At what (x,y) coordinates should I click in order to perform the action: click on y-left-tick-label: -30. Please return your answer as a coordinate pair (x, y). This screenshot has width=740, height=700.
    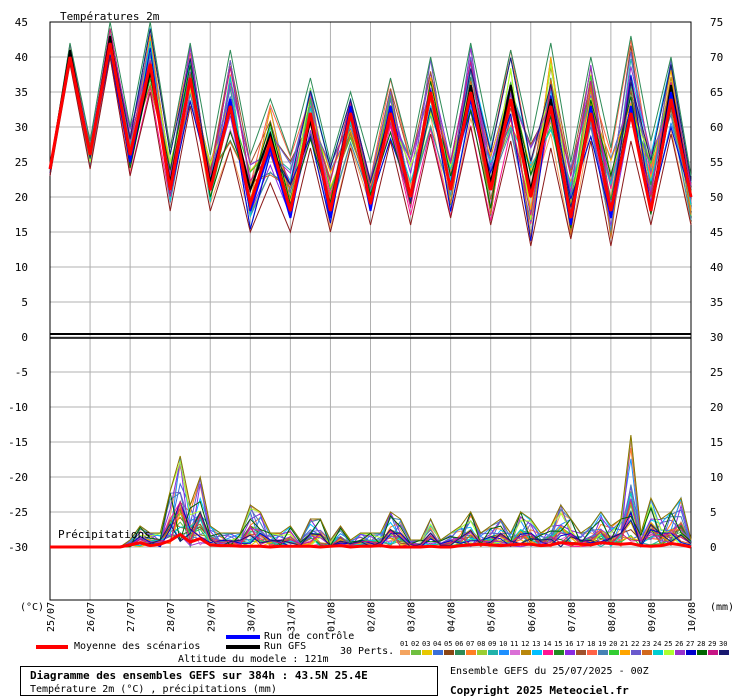
    Looking at the image, I should click on (18, 547).